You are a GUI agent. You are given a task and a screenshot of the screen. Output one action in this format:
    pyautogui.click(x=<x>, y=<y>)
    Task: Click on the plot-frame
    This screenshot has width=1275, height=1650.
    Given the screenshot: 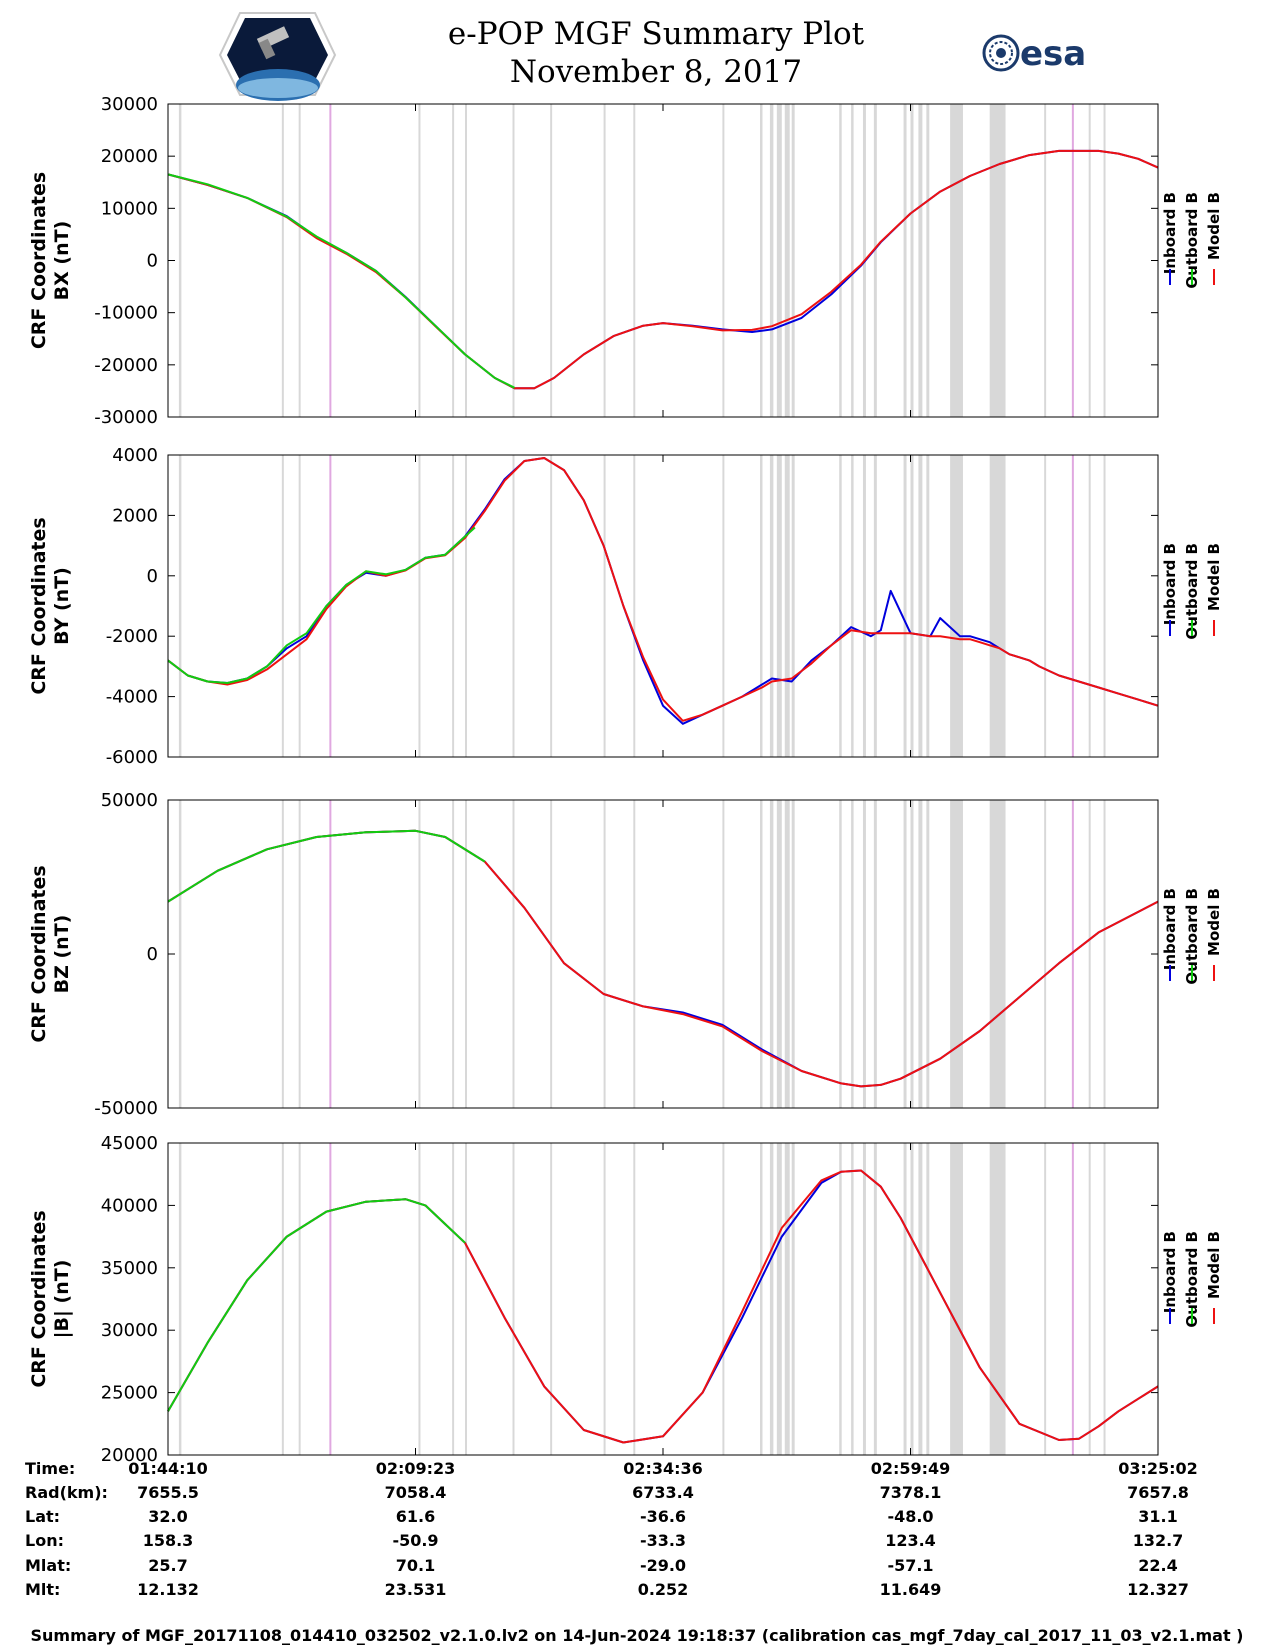 What is the action you would take?
    pyautogui.click(x=663, y=260)
    